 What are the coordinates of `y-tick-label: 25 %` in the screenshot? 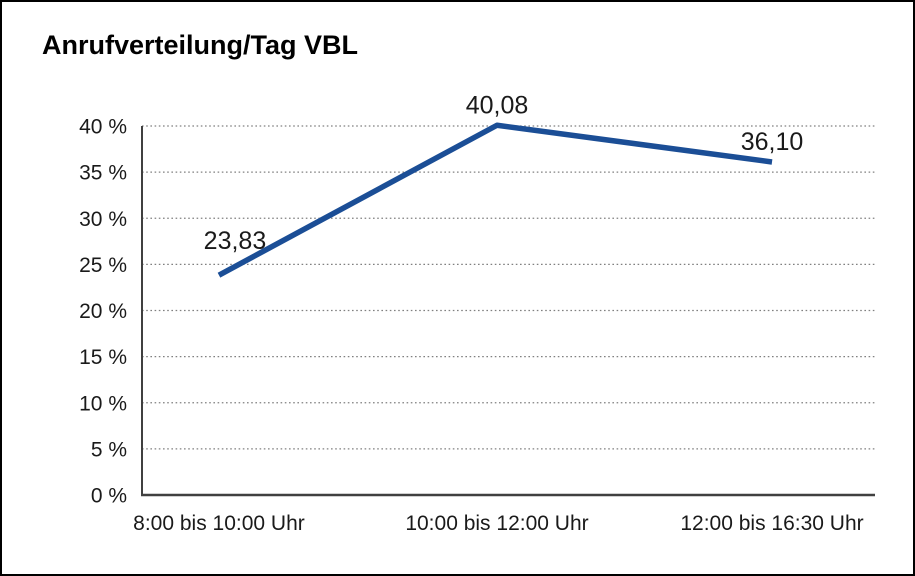 It's located at (103, 265).